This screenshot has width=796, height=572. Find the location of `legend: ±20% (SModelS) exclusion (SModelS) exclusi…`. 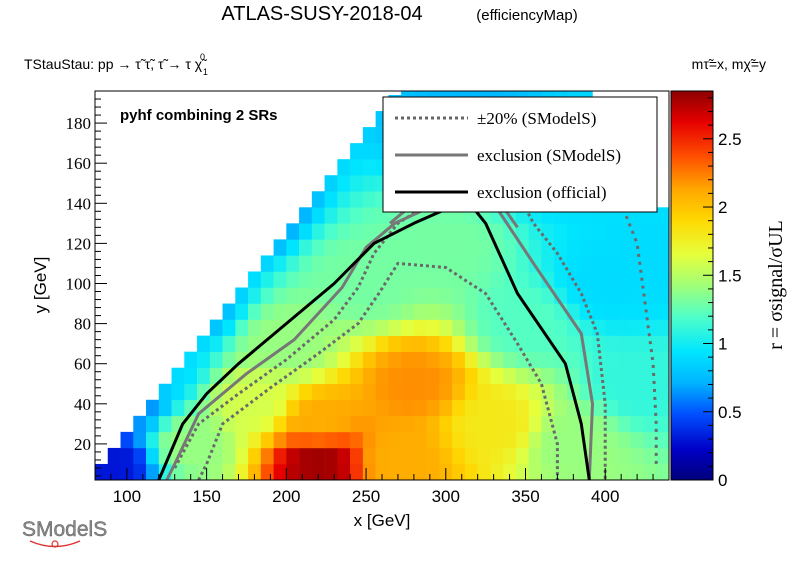

legend: ±20% (SModelS) exclusion (SModelS) exclusi… is located at coordinates (520, 154).